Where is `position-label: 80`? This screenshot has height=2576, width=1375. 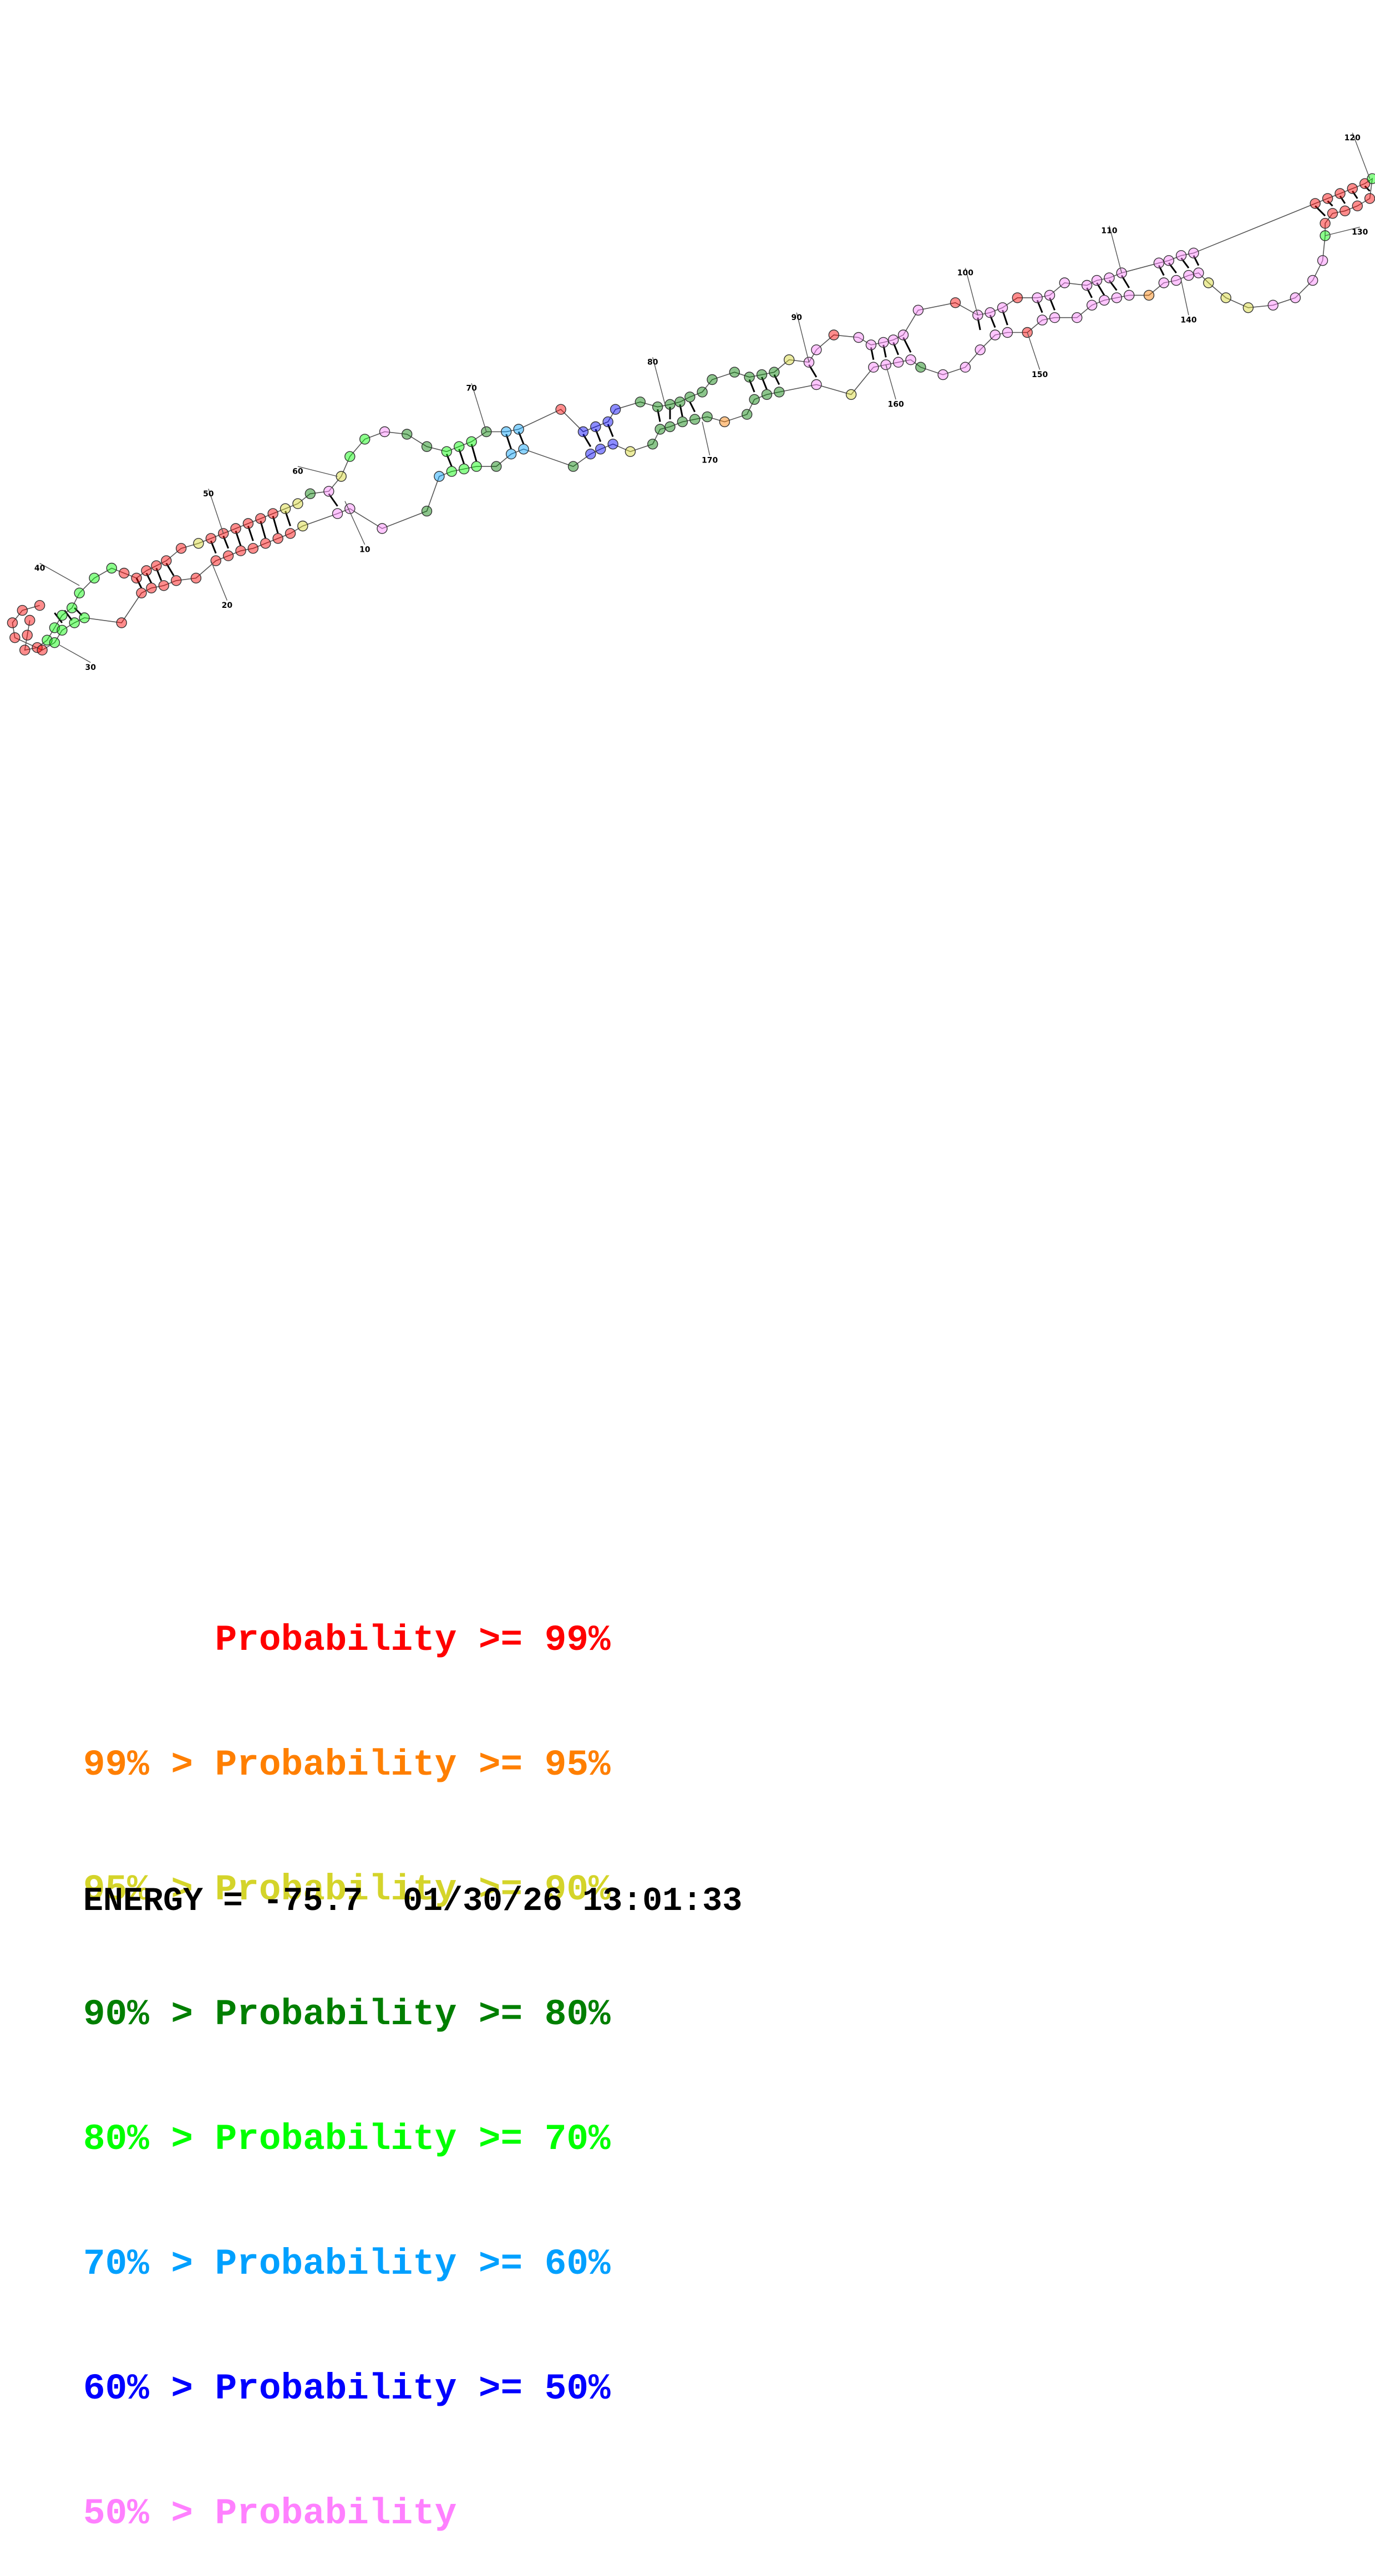 position-label: 80 is located at coordinates (652, 362).